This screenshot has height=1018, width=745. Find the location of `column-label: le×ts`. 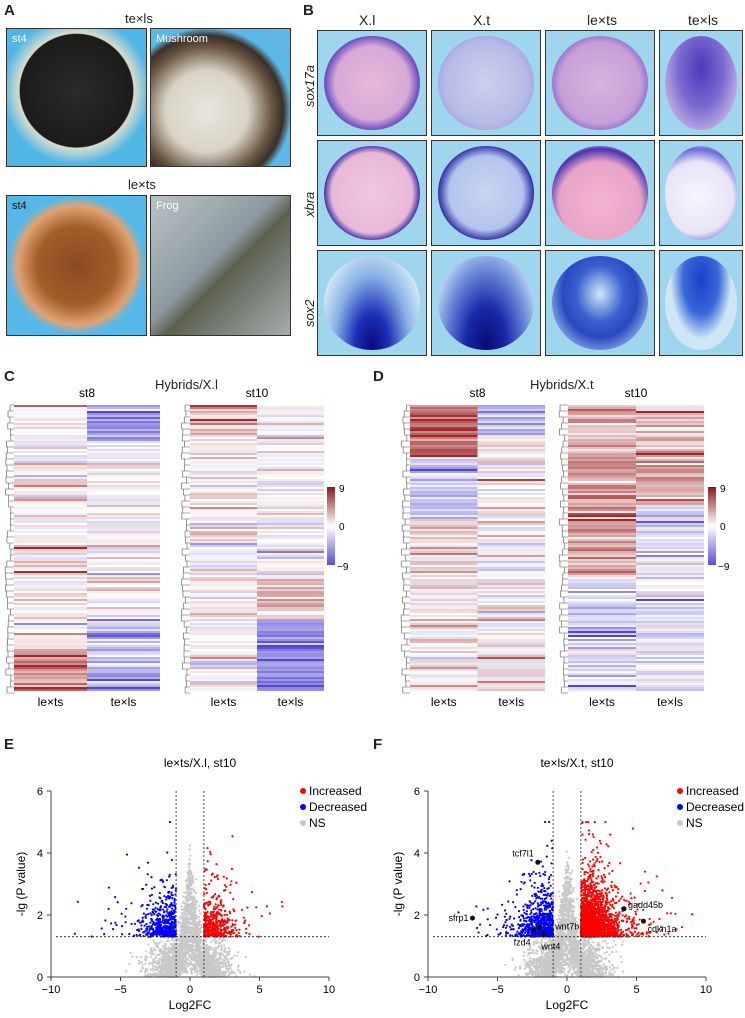

column-label: le×ts is located at coordinates (602, 20).